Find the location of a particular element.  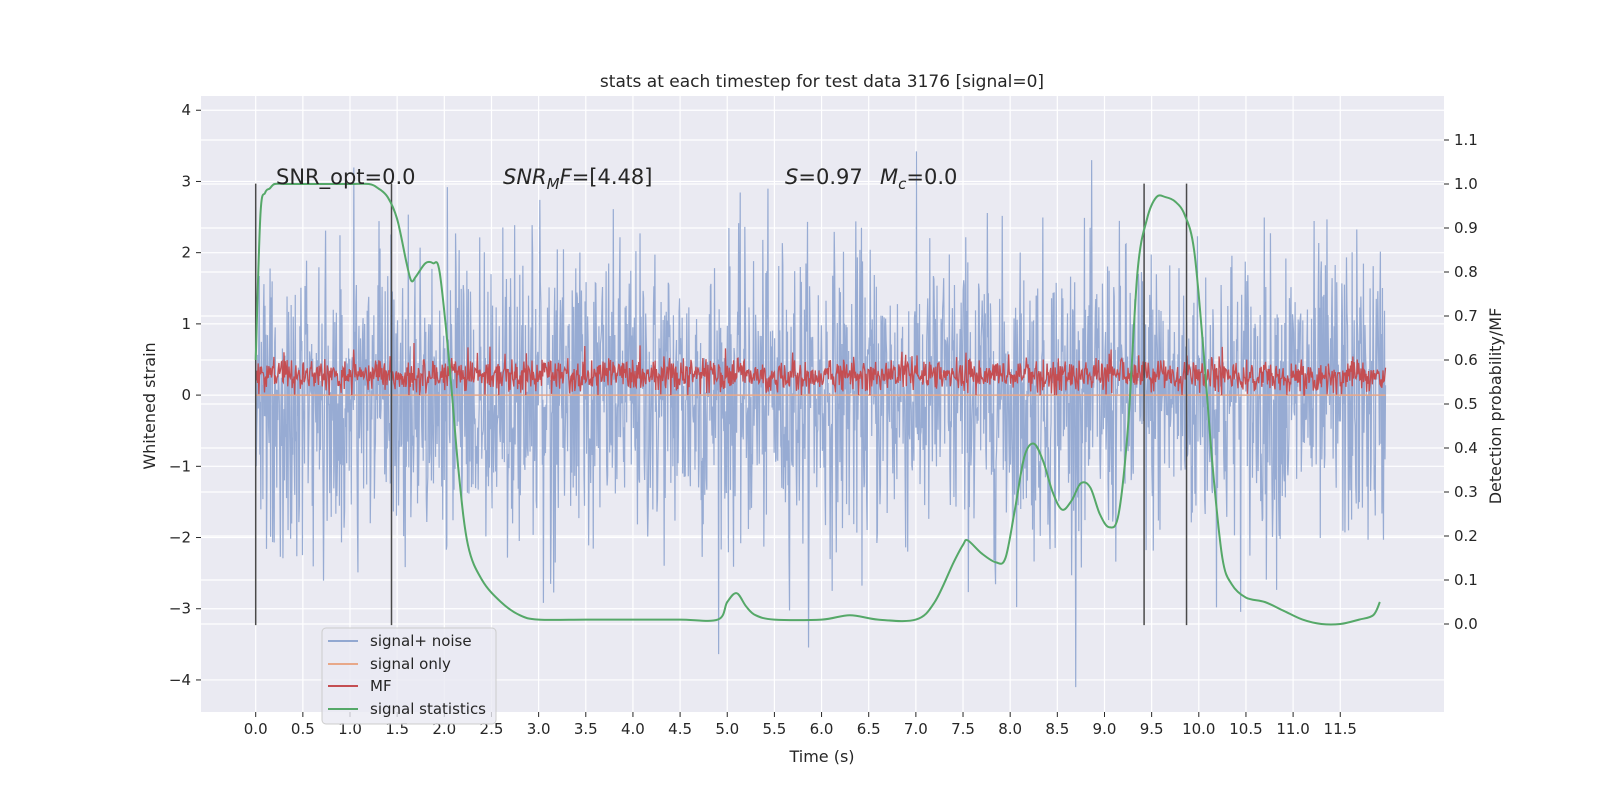

x-axis-label: Time (s) is located at coordinates (821, 756).